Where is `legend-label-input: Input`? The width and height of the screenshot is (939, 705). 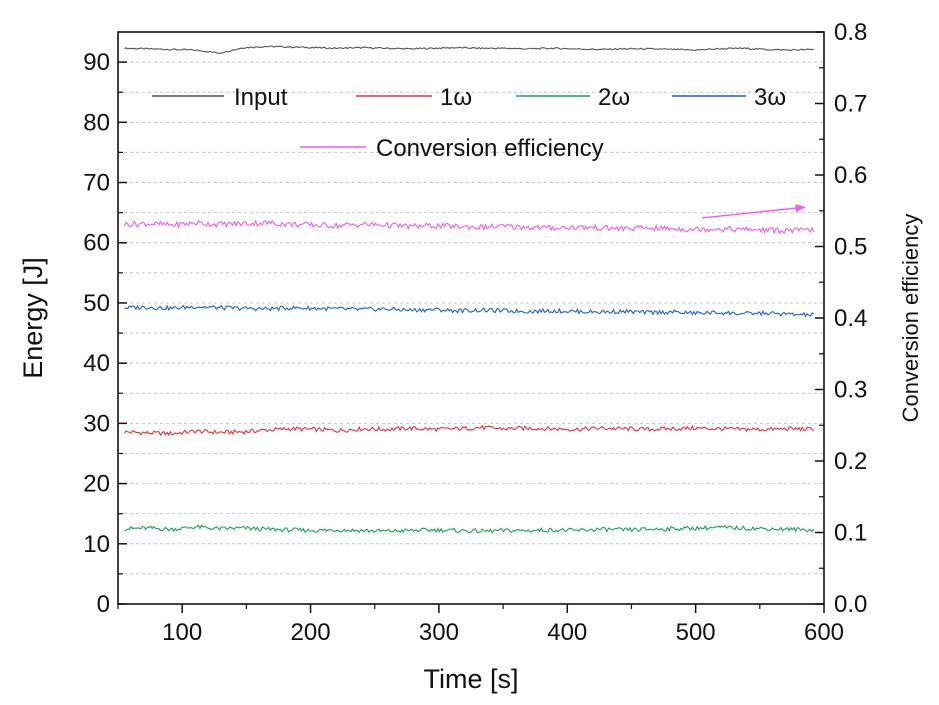 legend-label-input: Input is located at coordinates (261, 97).